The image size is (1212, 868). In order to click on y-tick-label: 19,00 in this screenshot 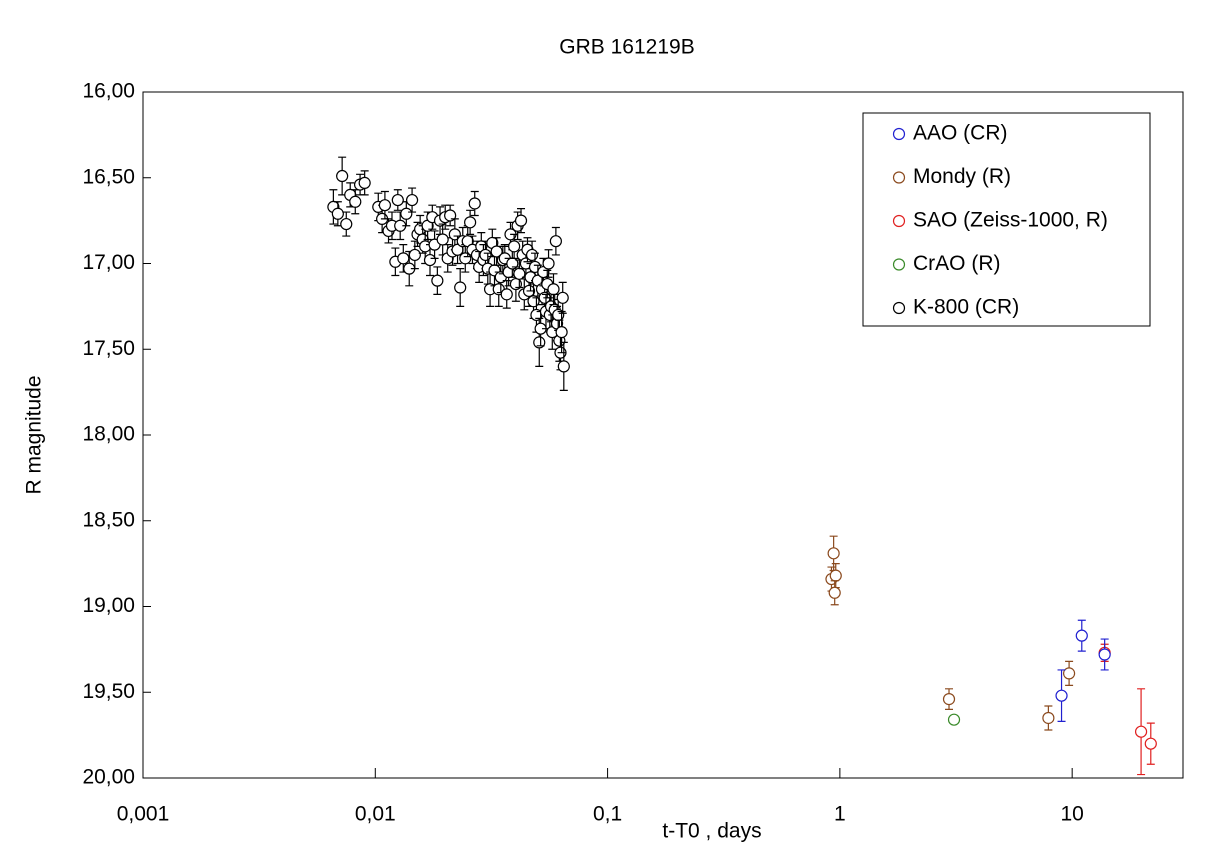, I will do `click(108, 605)`.